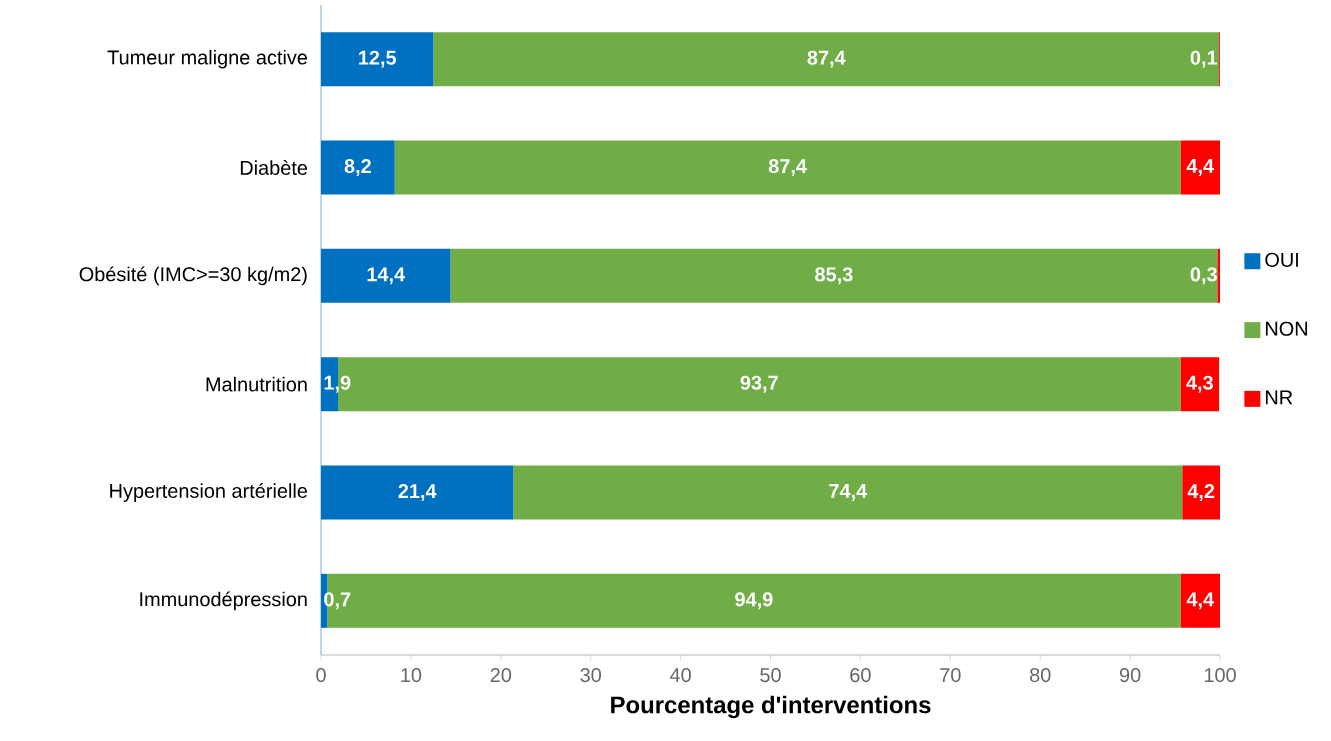 The height and width of the screenshot is (741, 1331). I want to click on data-label: 12,5, so click(378, 59).